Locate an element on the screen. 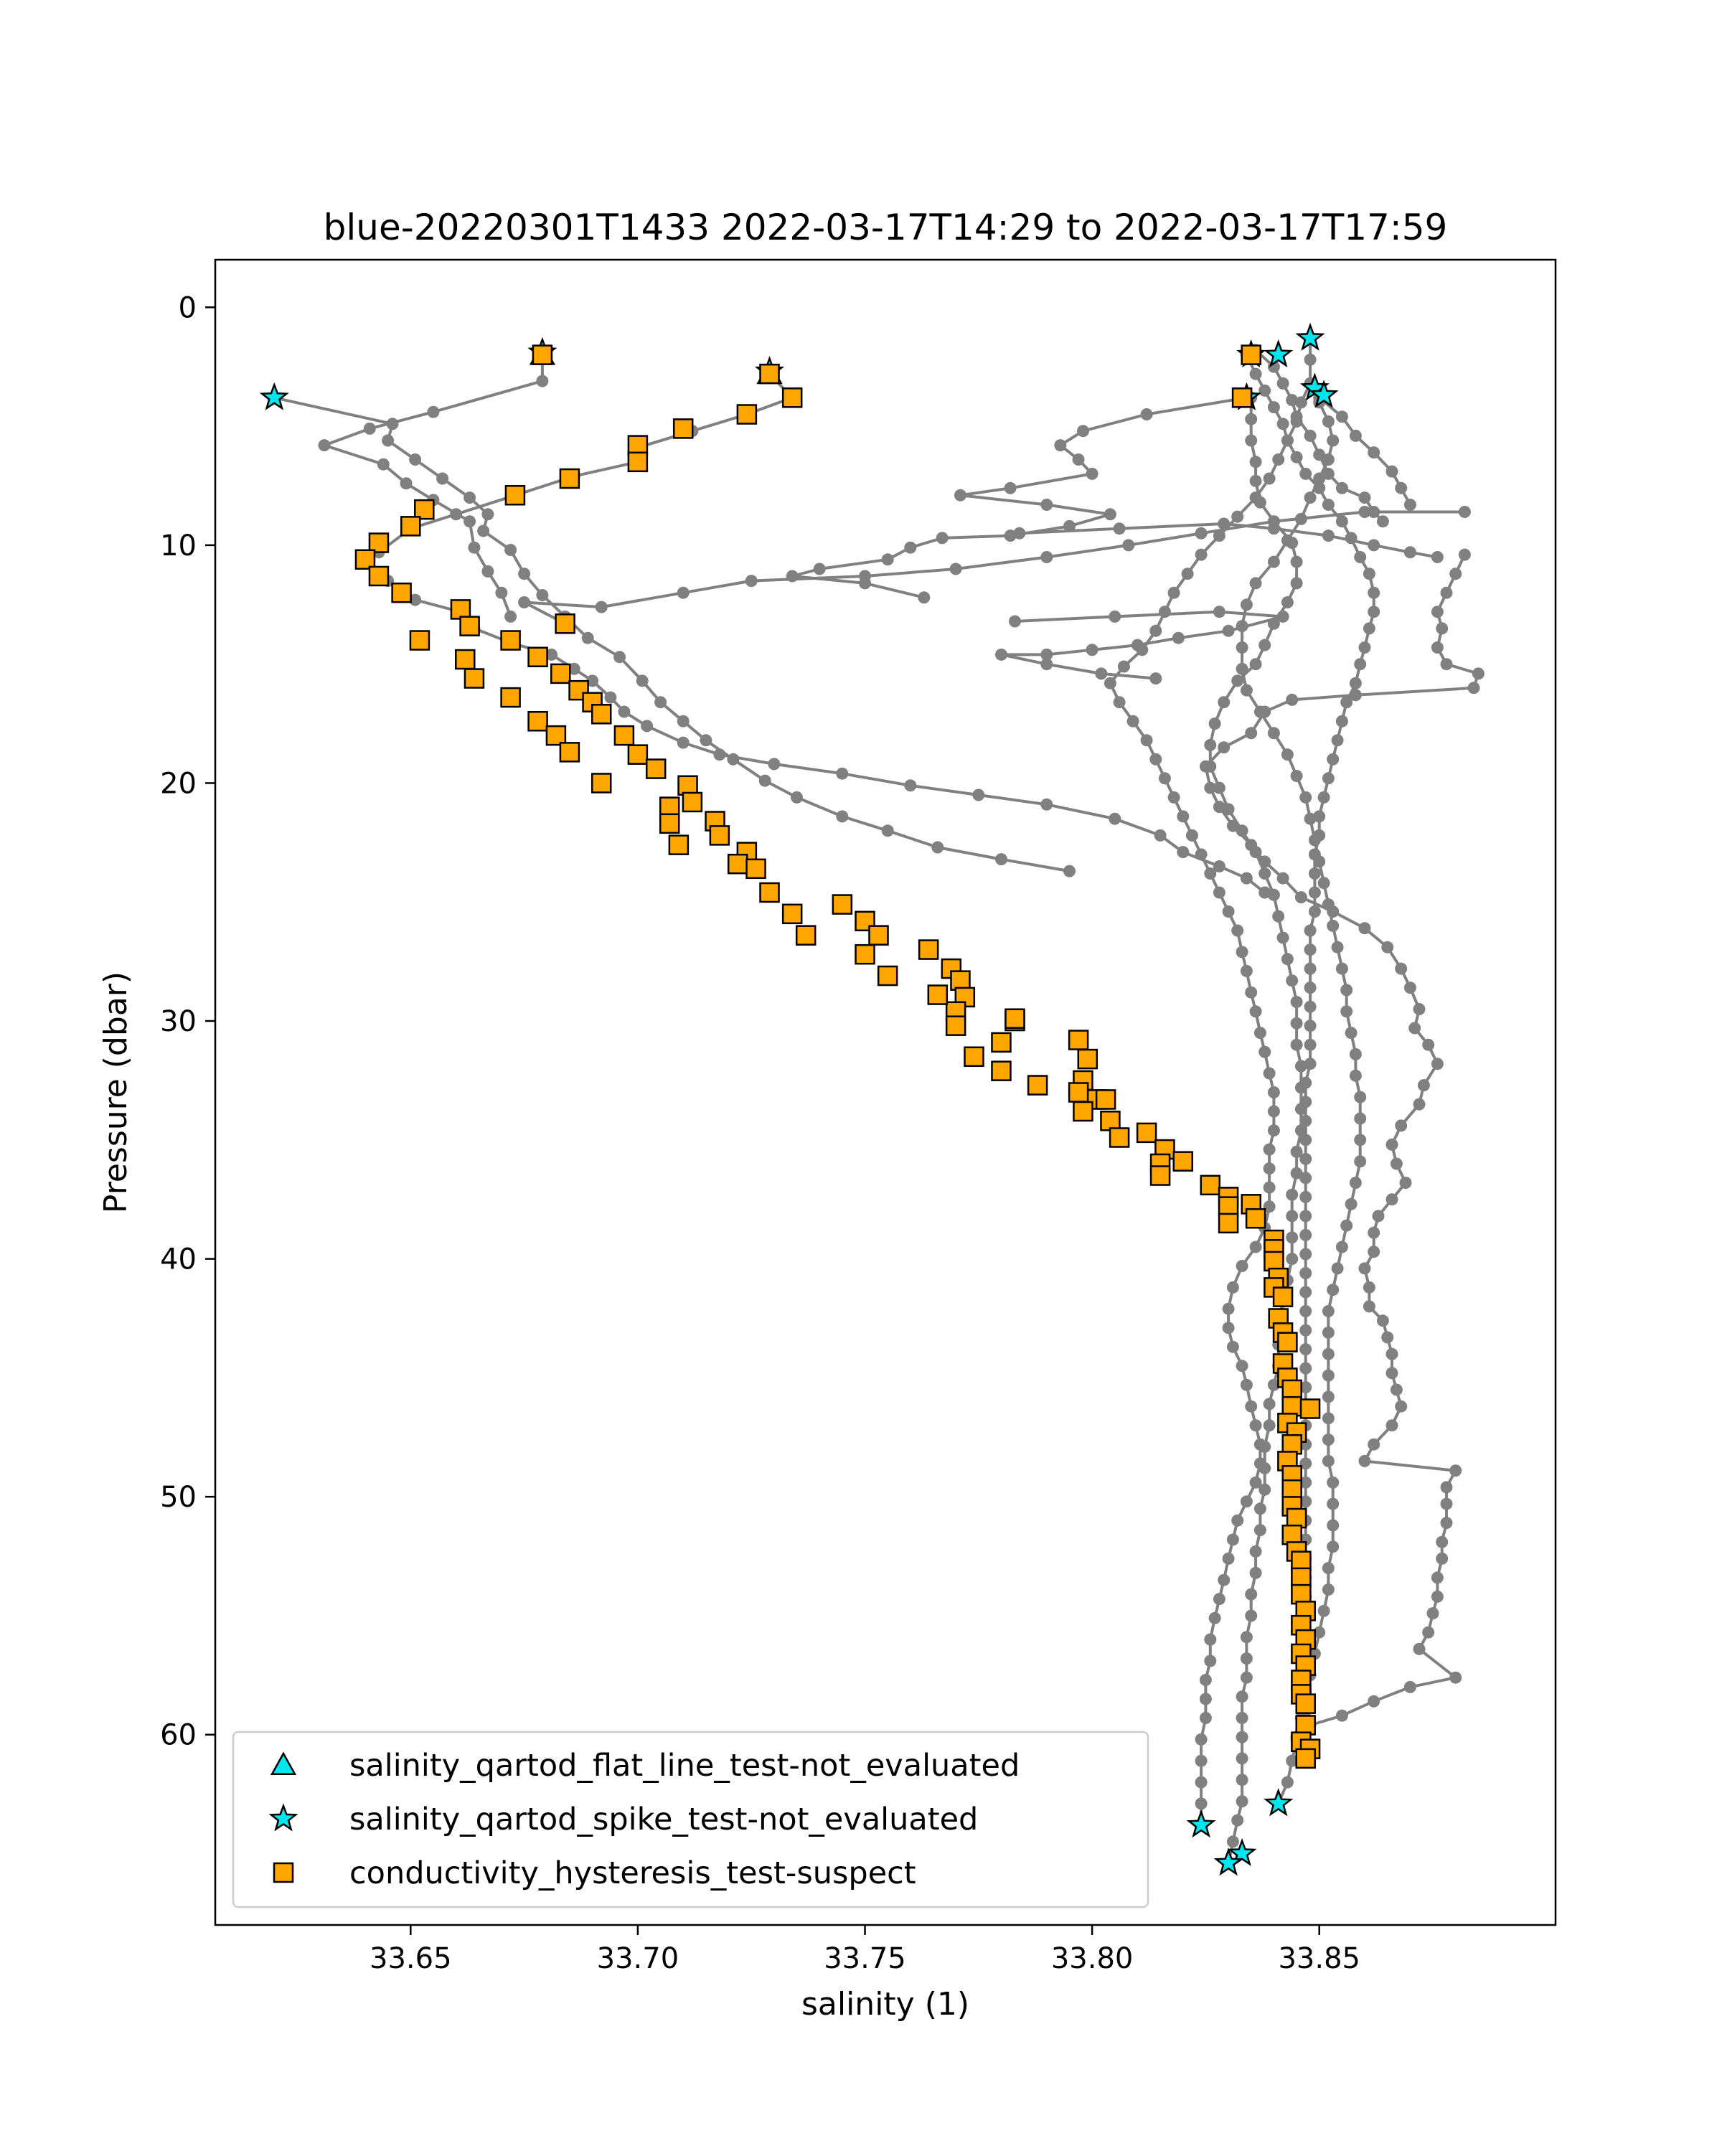 The image size is (1722, 2156). y-tick-label: 60 is located at coordinates (179, 1736).